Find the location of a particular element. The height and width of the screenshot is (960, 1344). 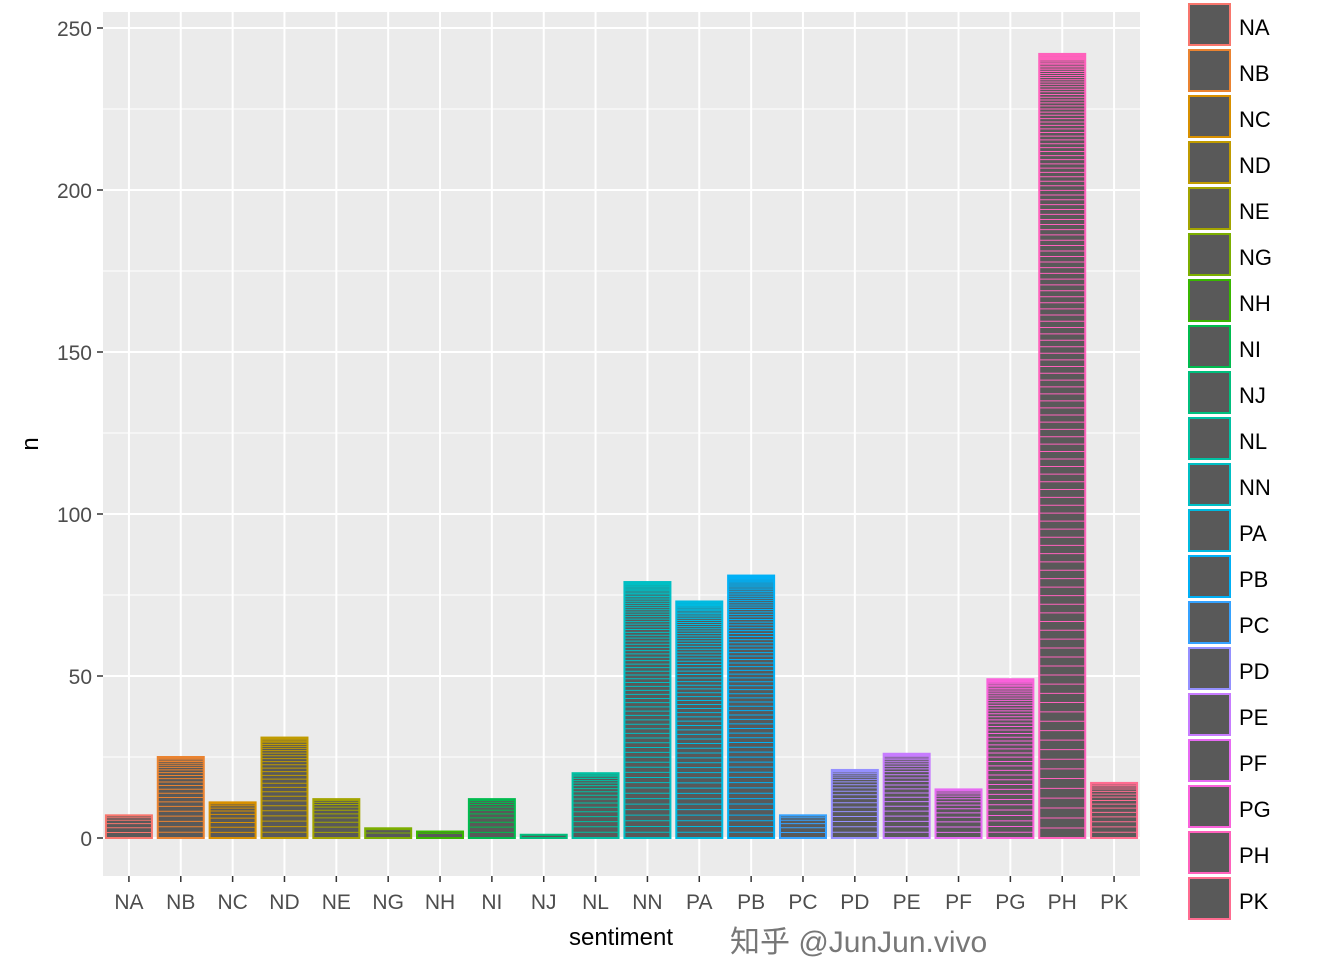

legend-item-NN: NN is located at coordinates (1229, 484).